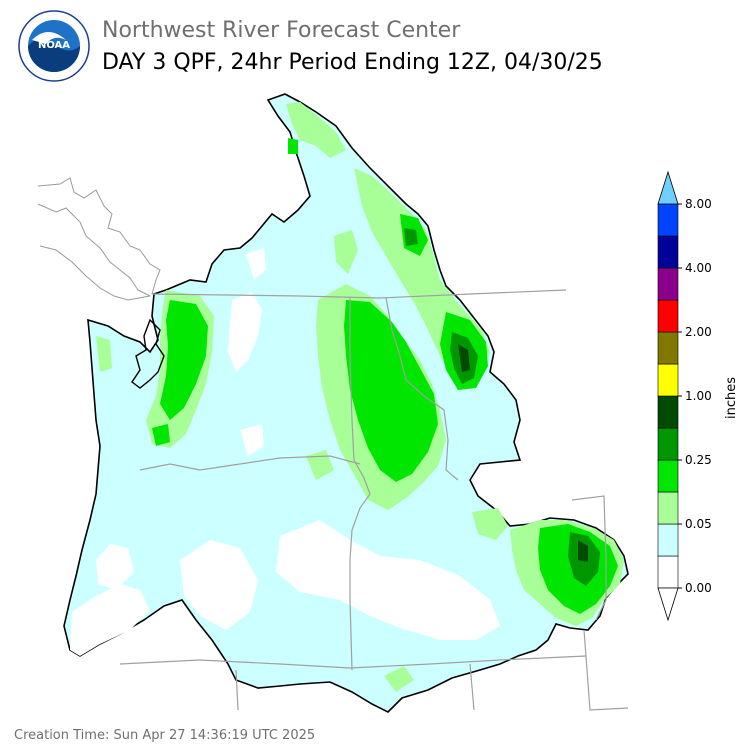  I want to click on colorbar-bottom-arrow, so click(668, 604).